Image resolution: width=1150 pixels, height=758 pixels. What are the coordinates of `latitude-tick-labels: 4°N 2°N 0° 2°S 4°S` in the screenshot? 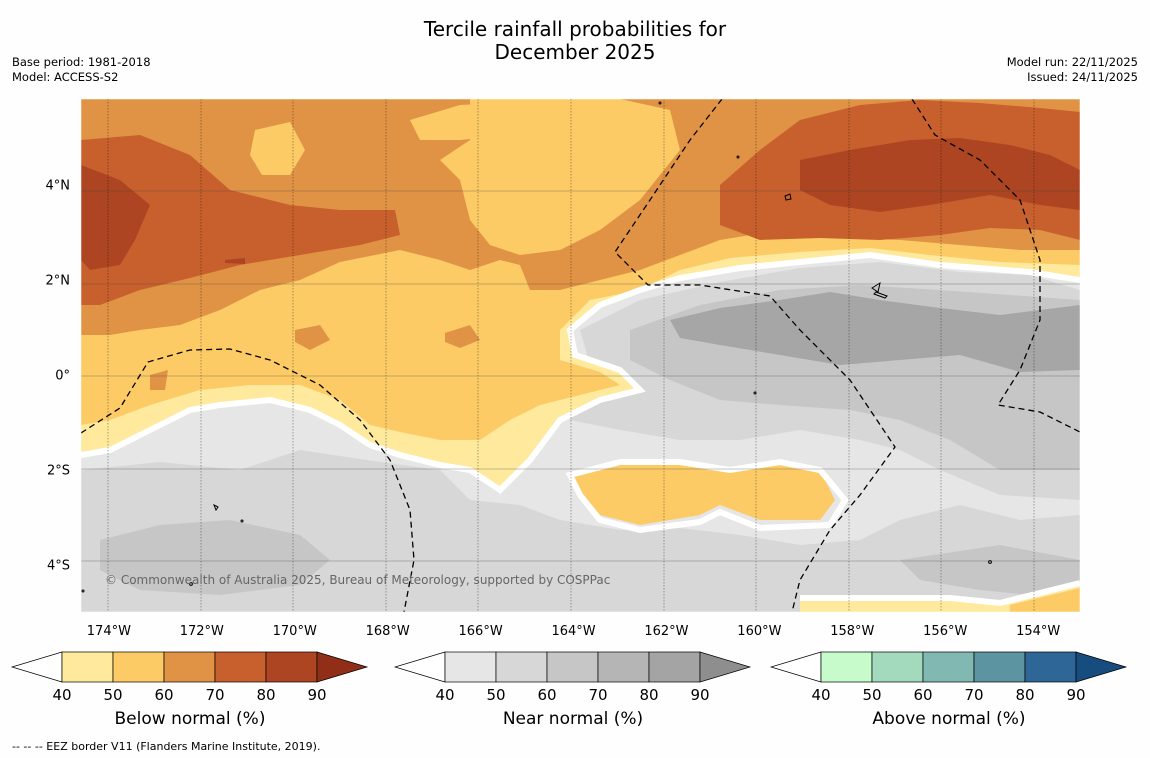 It's located at (58, 376).